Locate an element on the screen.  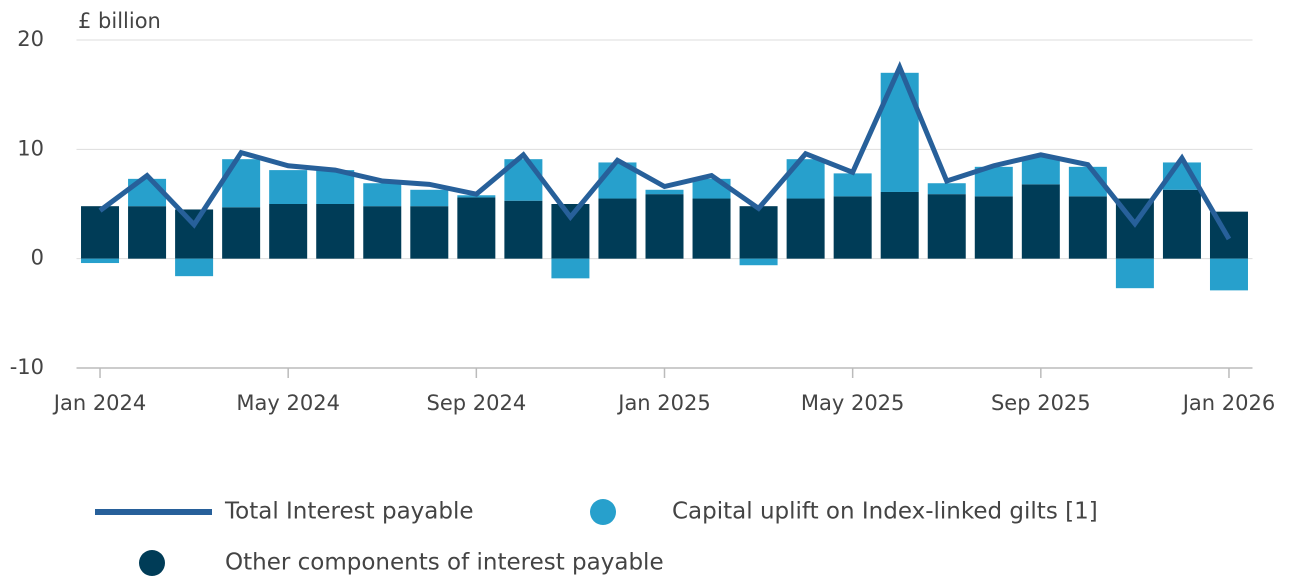
y-axis-label: £ billion is located at coordinates (119, 21).